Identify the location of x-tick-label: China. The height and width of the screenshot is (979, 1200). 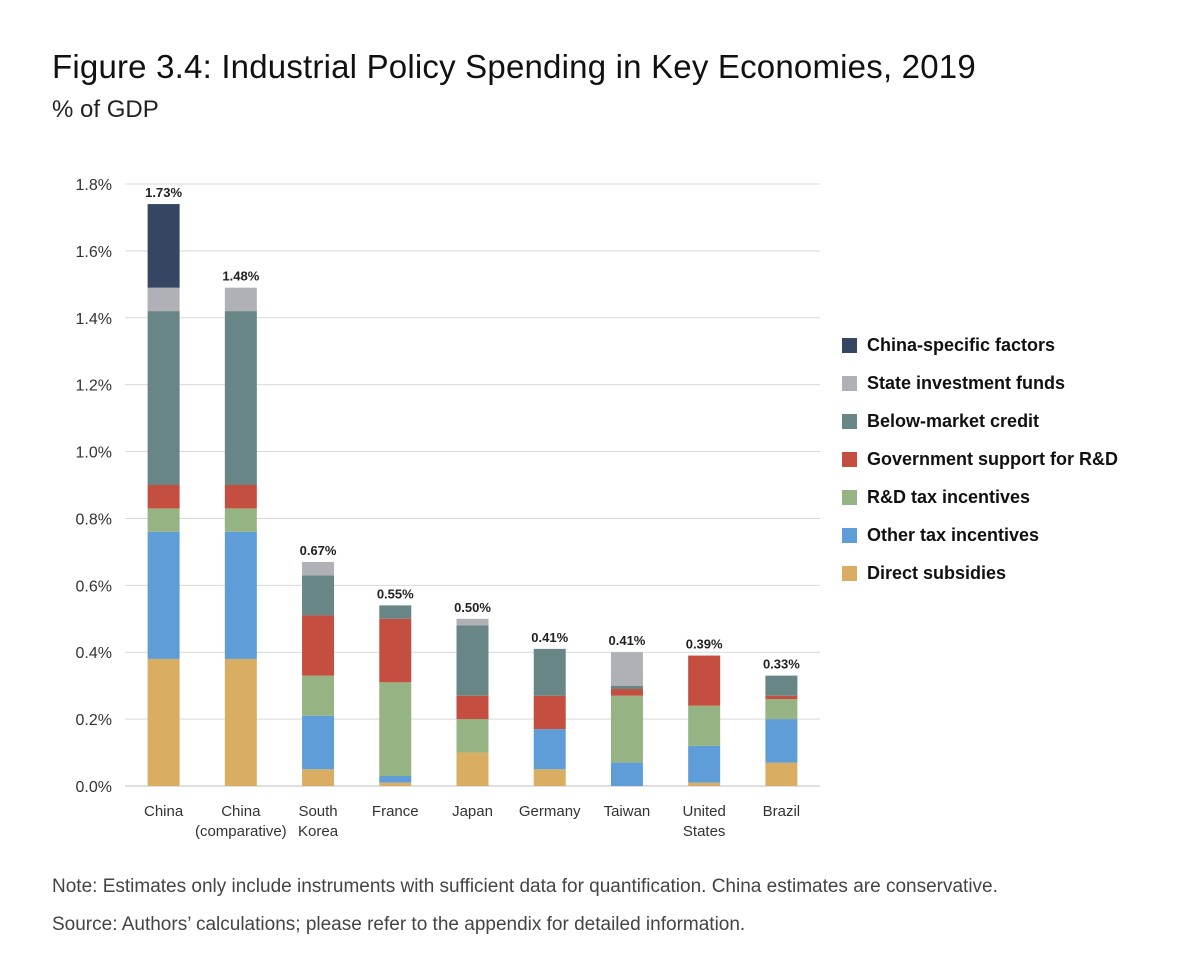
(164, 811).